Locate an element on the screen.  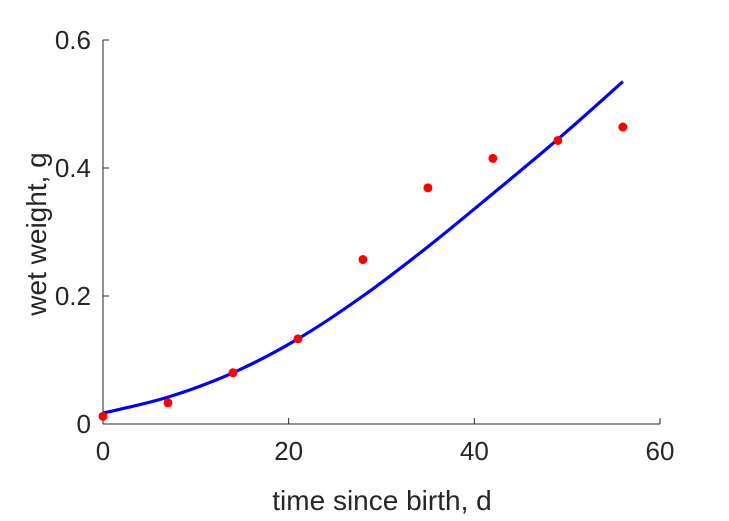
x-tick-label: 60 is located at coordinates (660, 451).